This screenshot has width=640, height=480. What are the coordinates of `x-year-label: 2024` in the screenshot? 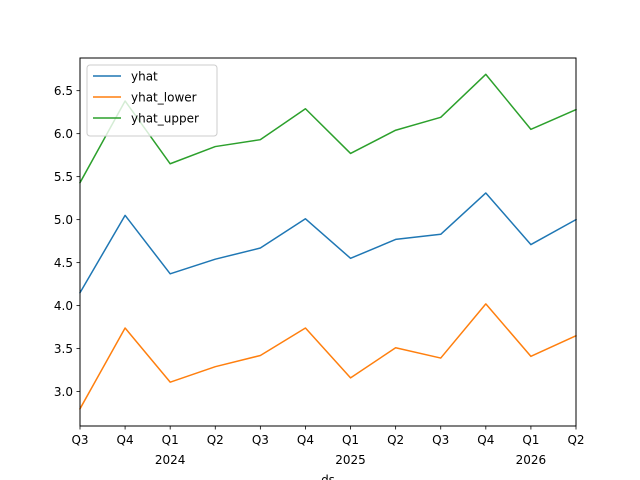 It's located at (170, 460).